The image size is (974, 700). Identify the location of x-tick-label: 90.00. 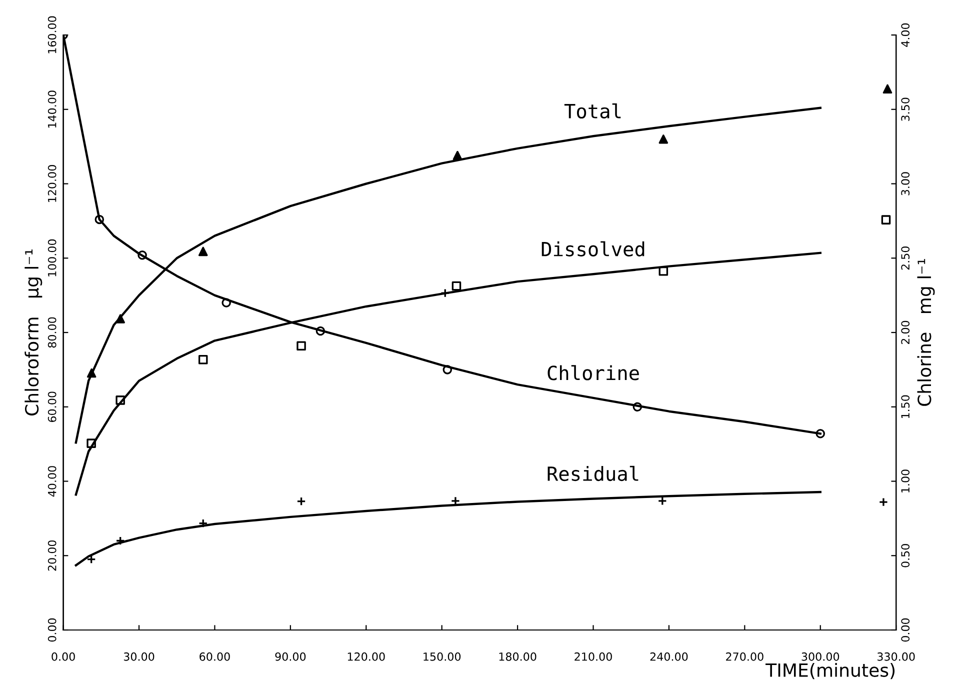
(290, 656).